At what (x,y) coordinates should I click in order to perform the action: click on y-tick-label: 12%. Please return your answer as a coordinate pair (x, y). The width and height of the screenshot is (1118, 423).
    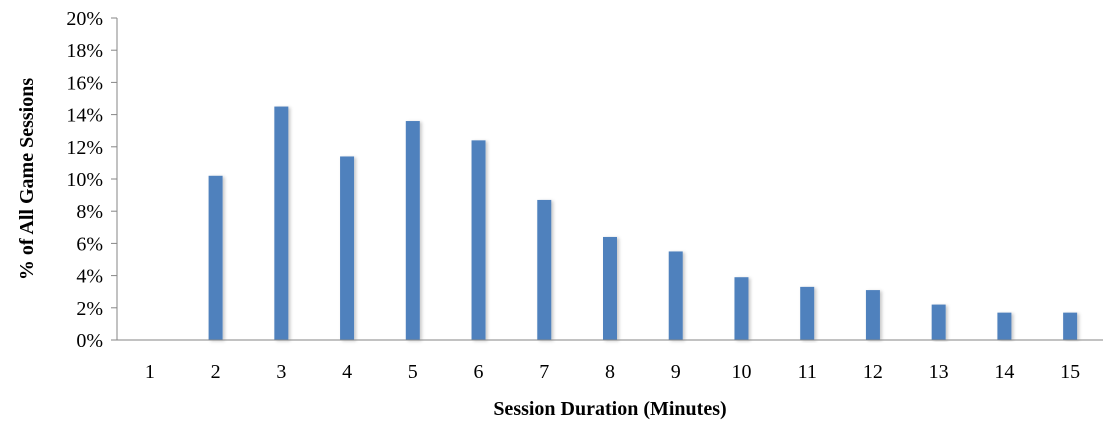
    Looking at the image, I should click on (84, 148).